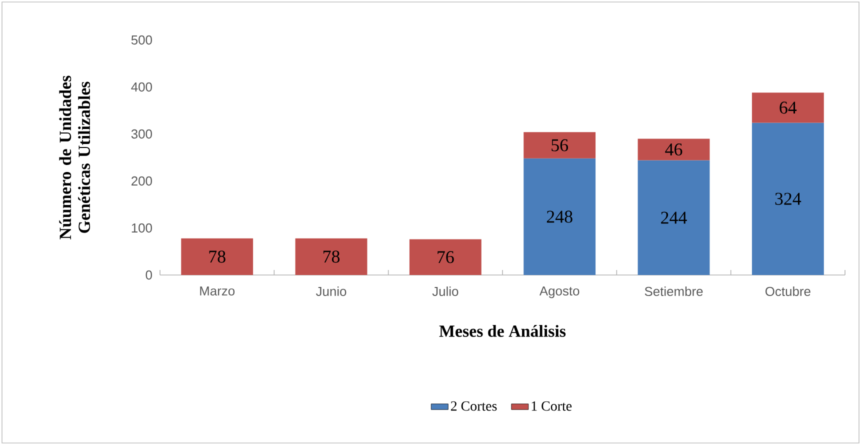  Describe the element at coordinates (142, 181) in the screenshot. I see `y-tick-label: 200` at that location.